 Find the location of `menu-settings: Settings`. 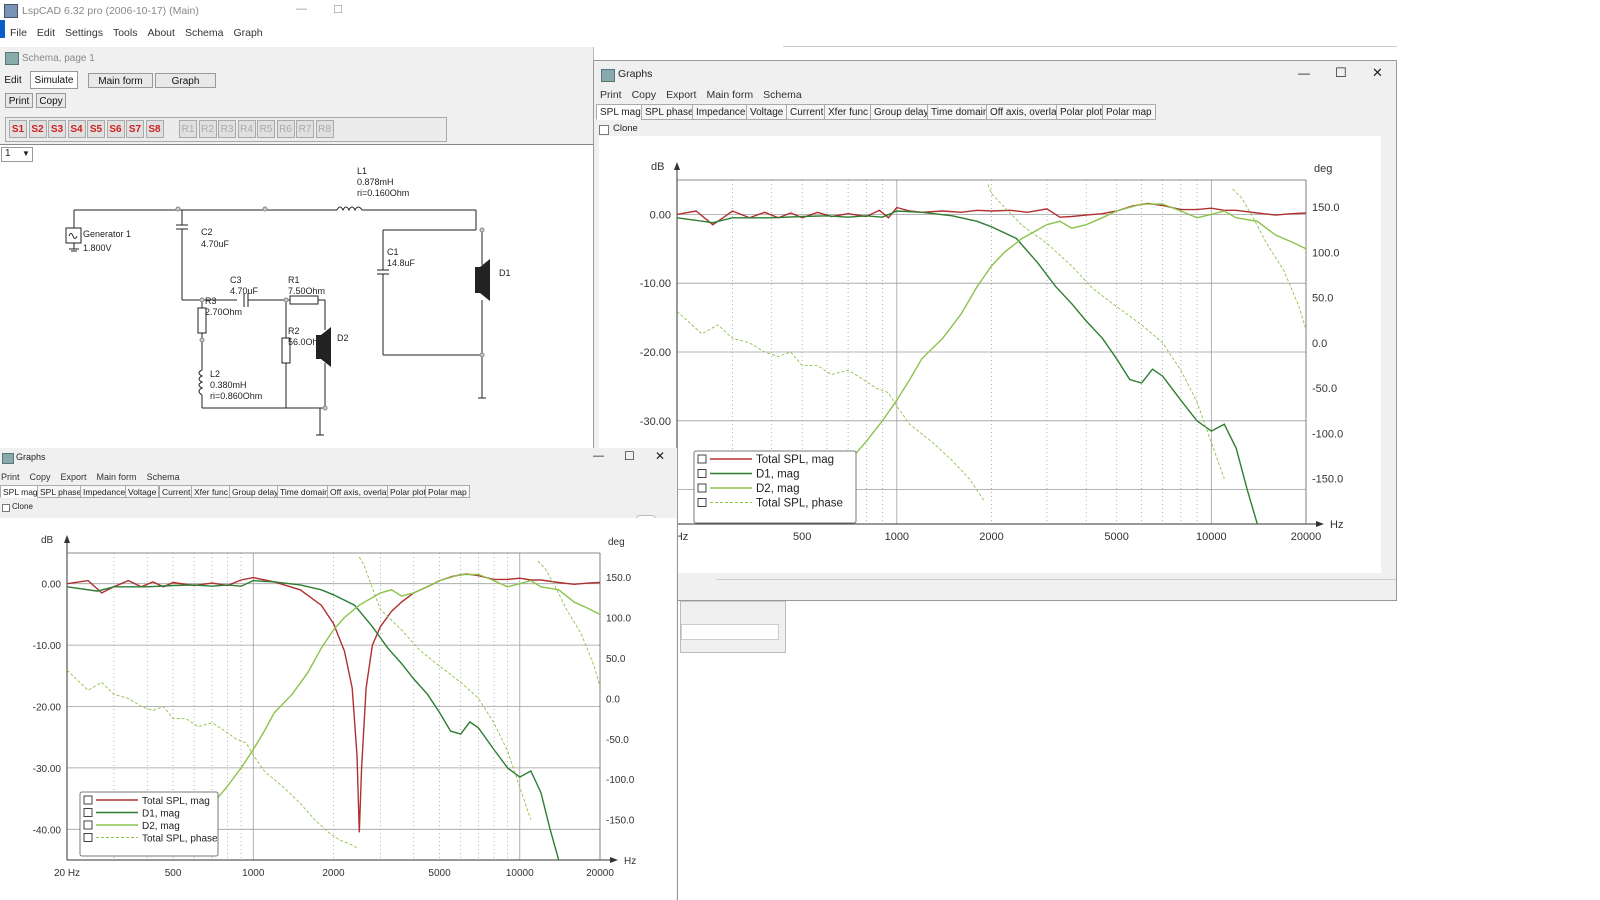

menu-settings: Settings is located at coordinates (84, 33).